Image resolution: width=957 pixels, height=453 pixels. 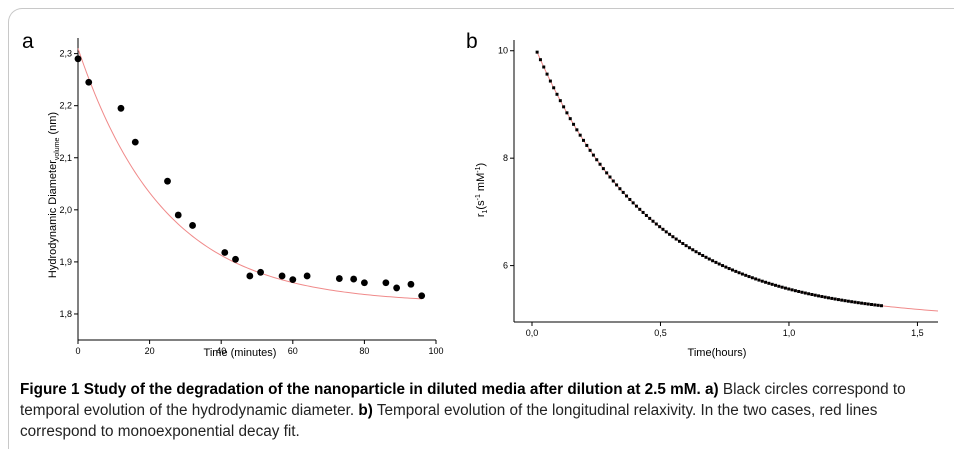 What do you see at coordinates (293, 351) in the screenshot?
I see `x-tick-label: 60` at bounding box center [293, 351].